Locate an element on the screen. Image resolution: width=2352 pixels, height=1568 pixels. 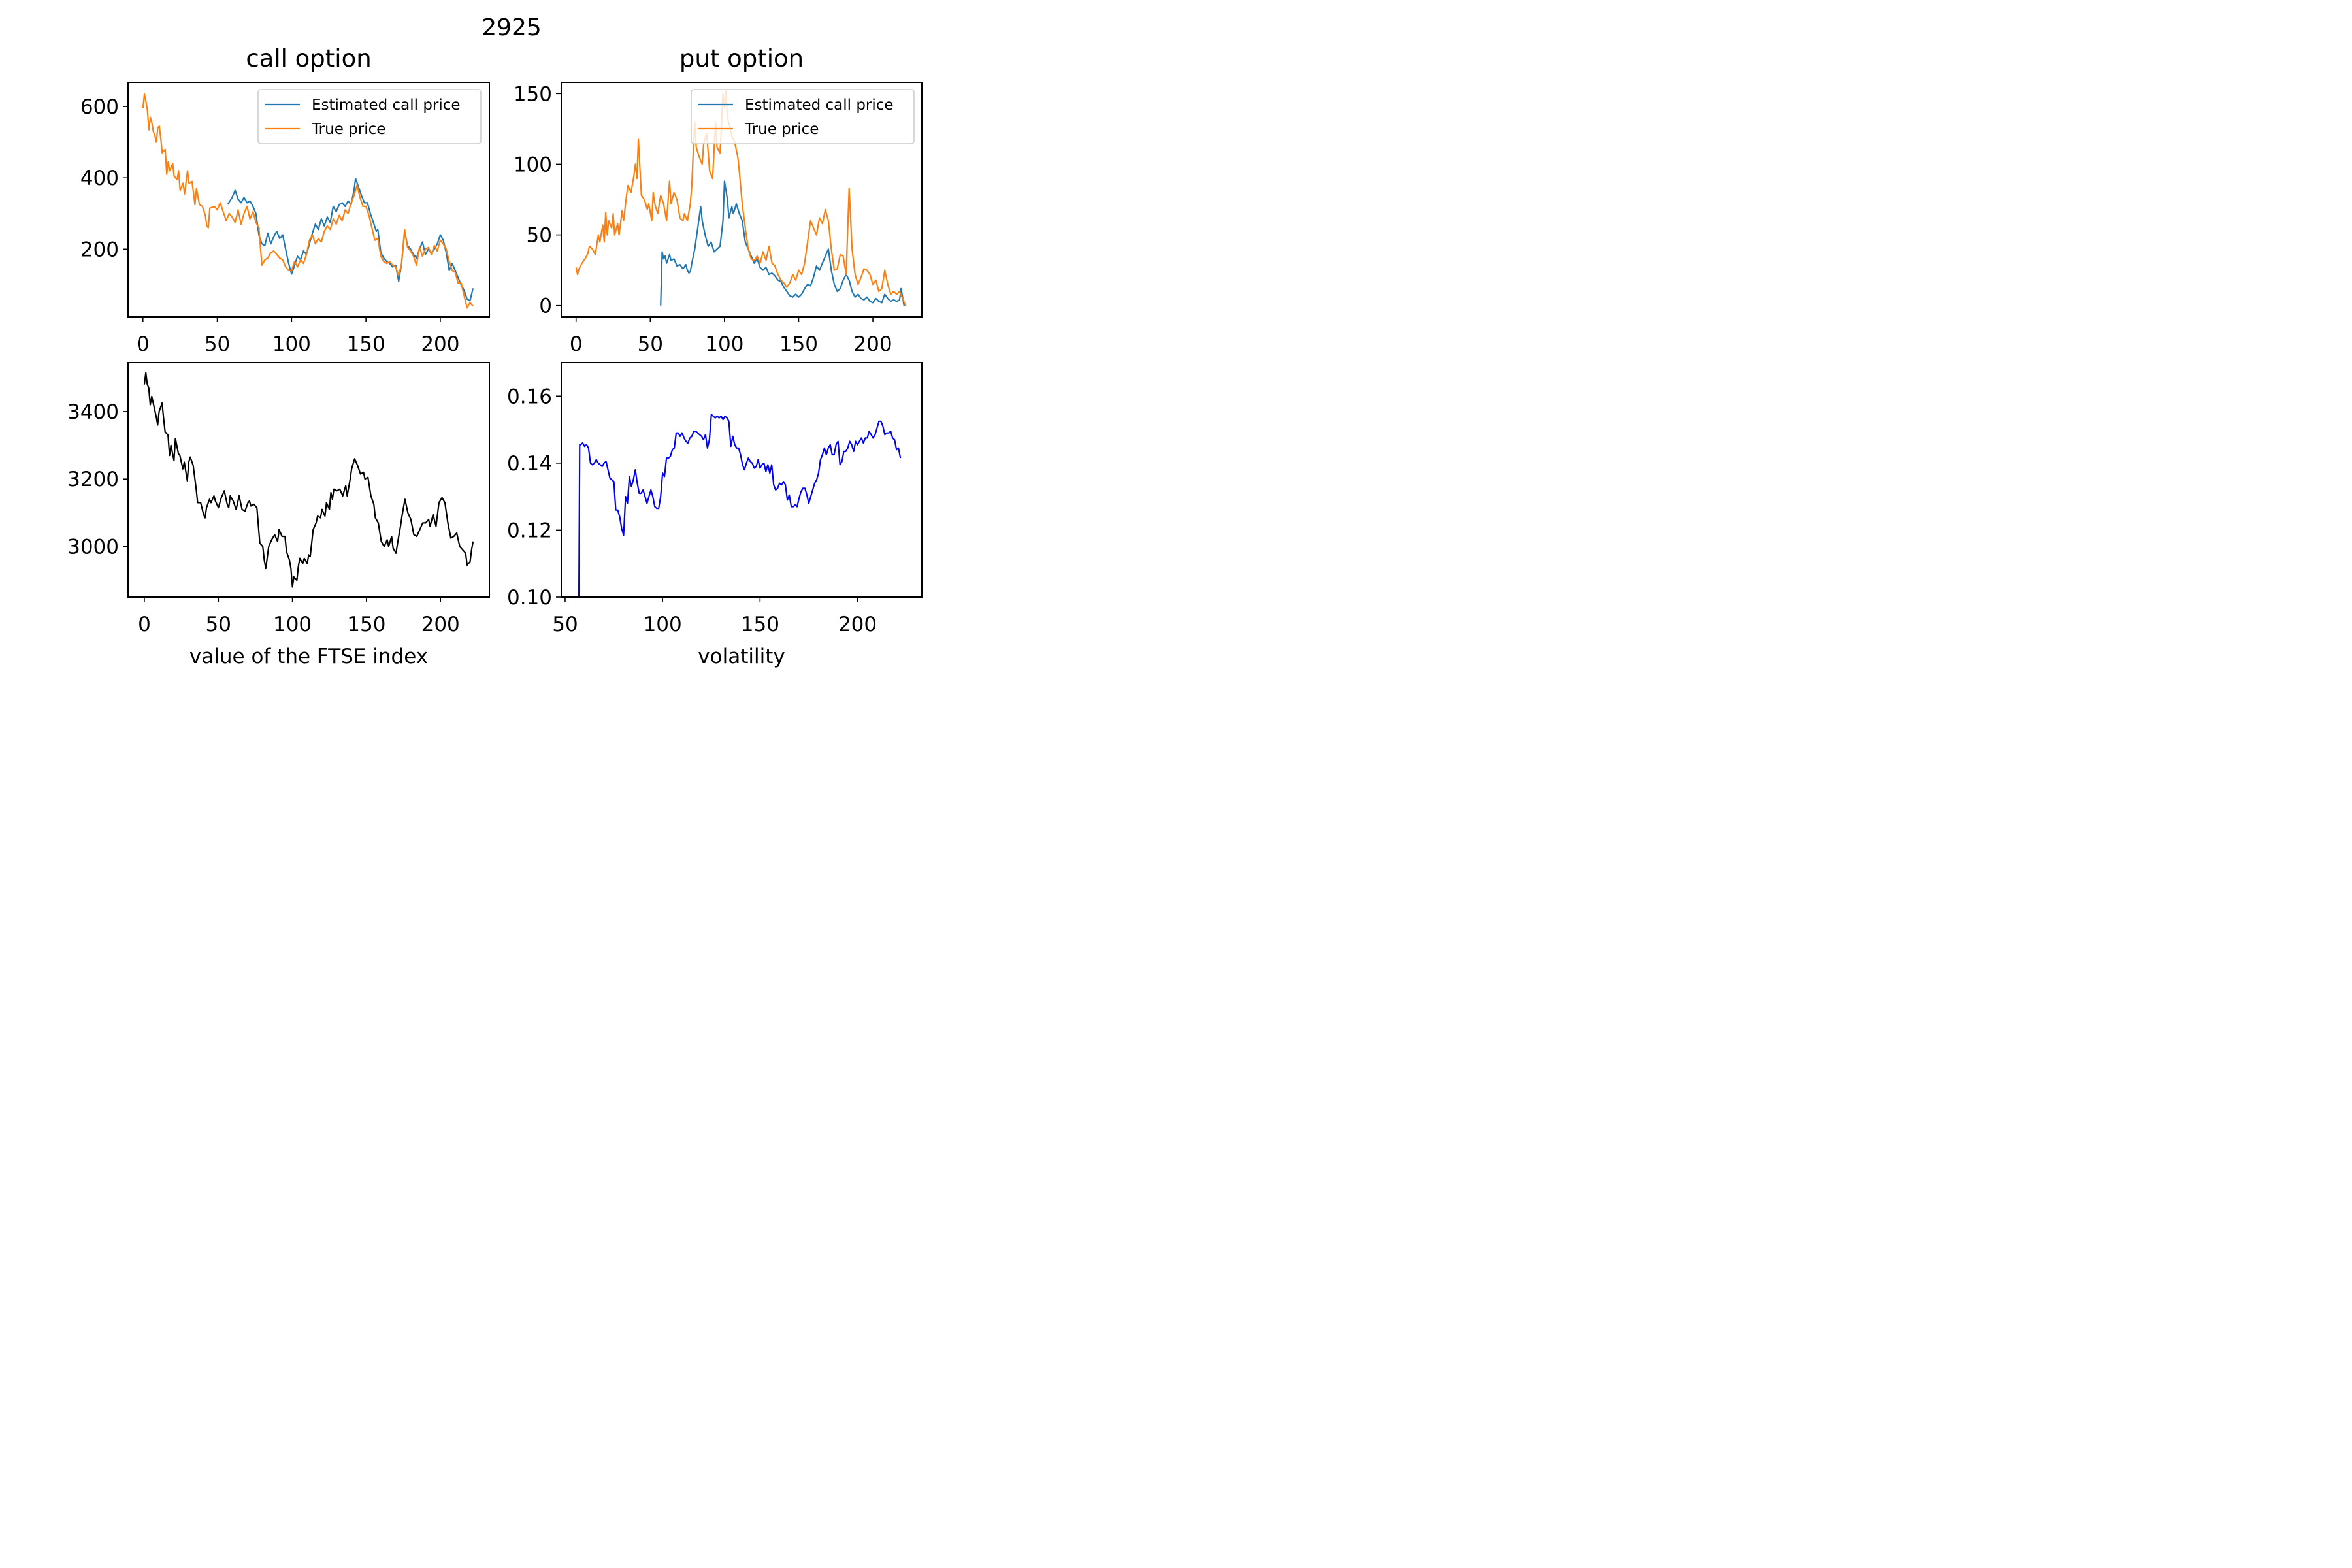
y-tick-label: 200 is located at coordinates (99, 249).